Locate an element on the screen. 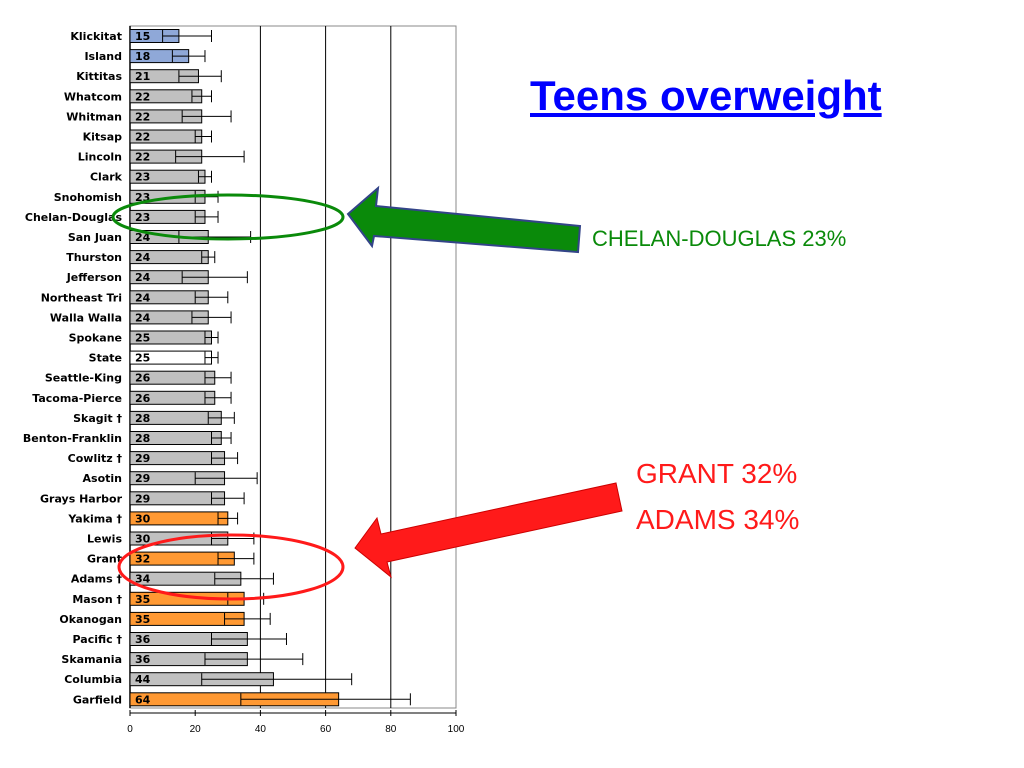  category-label-kitsap: Kitsap is located at coordinates (103, 137).